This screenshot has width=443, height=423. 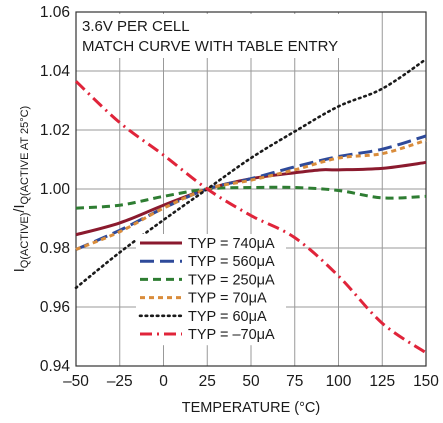 I want to click on y-tick-label: 1.02, so click(x=55, y=130).